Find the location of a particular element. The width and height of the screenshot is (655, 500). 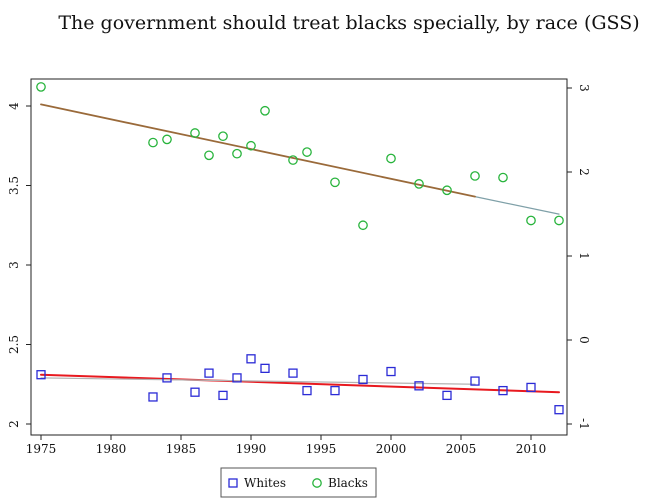

x-tick-label-2010: 2010 is located at coordinates (531, 449).